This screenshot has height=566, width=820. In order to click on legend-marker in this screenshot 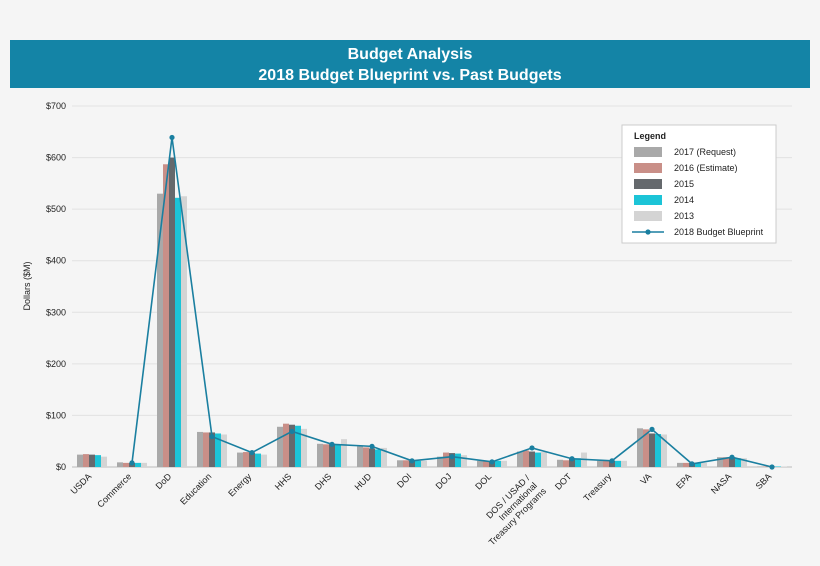, I will do `click(648, 232)`.